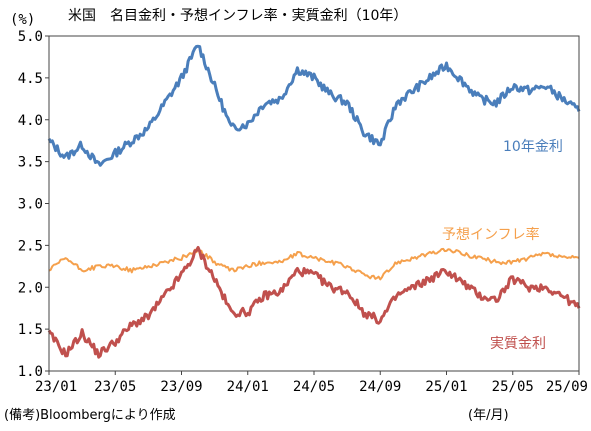 The image size is (591, 431). I want to click on y-tick-label: 4.5, so click(30, 79).